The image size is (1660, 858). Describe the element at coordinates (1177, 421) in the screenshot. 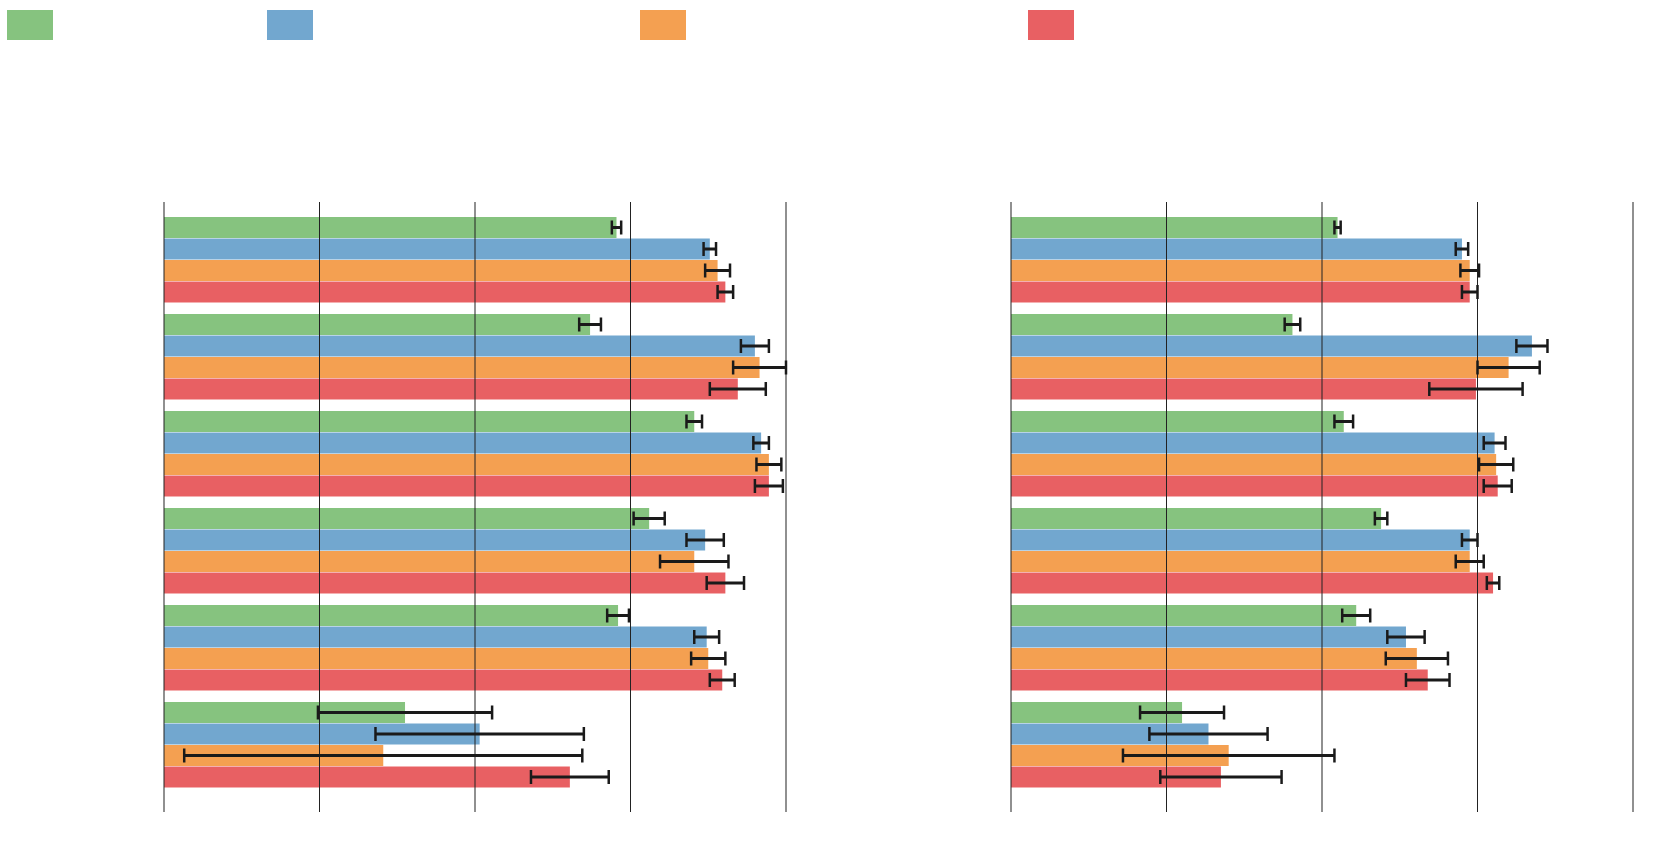

I see `bar-p2-g3-s1` at that location.